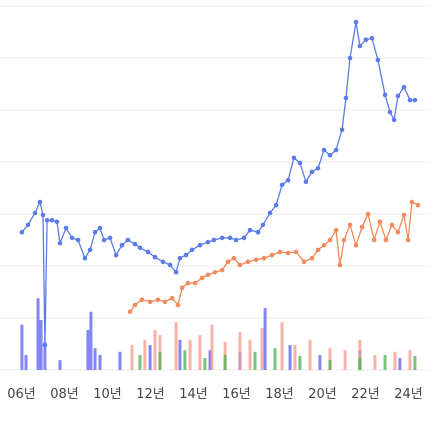 This screenshot has height=422, width=437. What do you see at coordinates (150, 394) in the screenshot?
I see `x-tick-label: 12년` at bounding box center [150, 394].